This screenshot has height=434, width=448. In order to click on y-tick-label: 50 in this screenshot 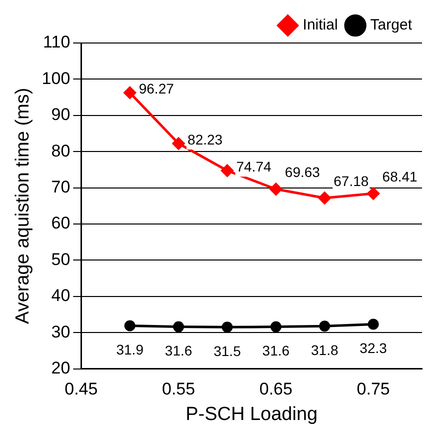, I will do `click(60, 259)`.